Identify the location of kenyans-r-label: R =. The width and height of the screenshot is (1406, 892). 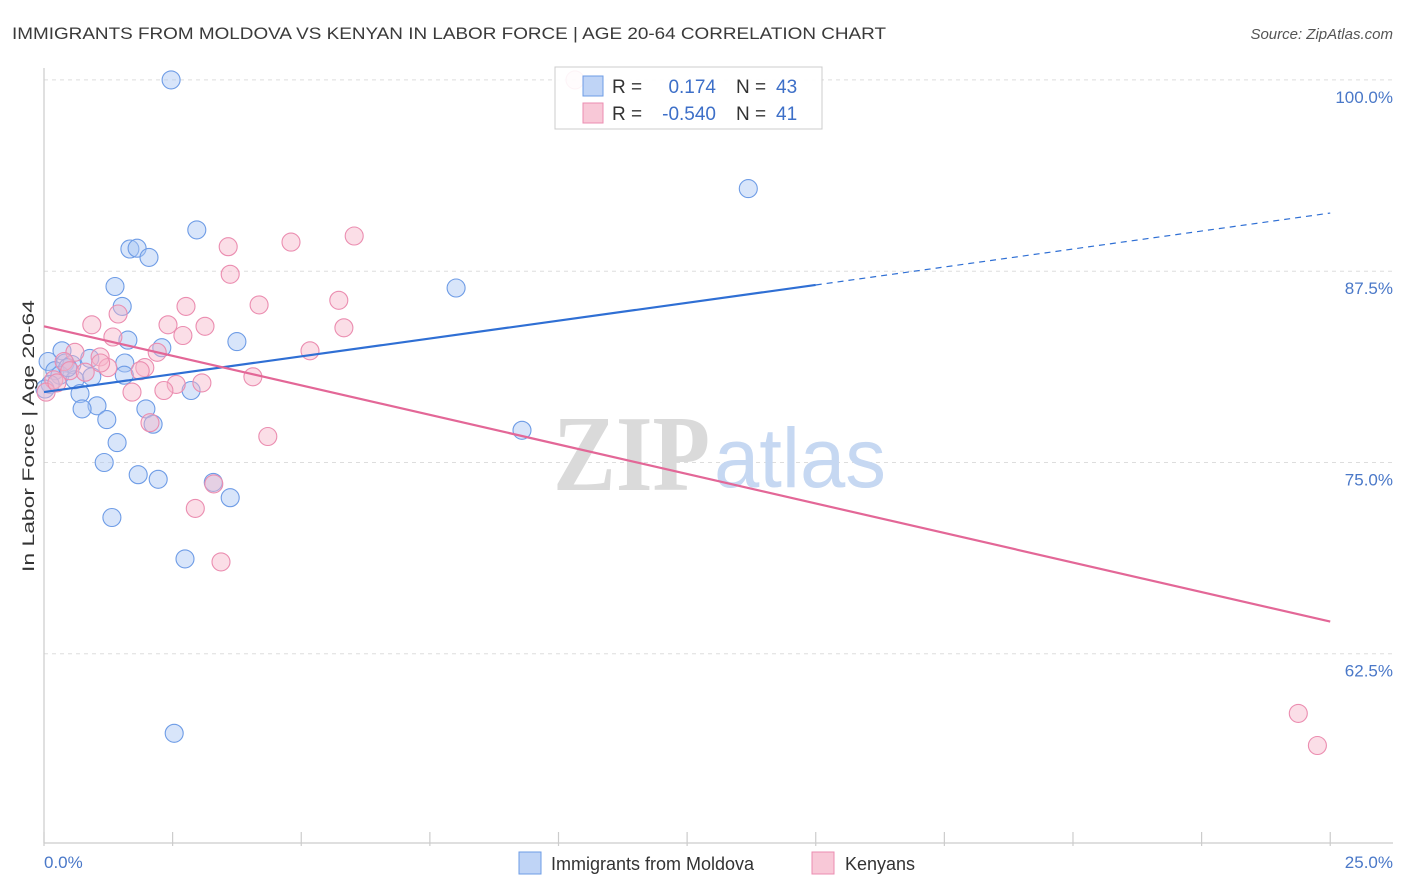
(627, 114).